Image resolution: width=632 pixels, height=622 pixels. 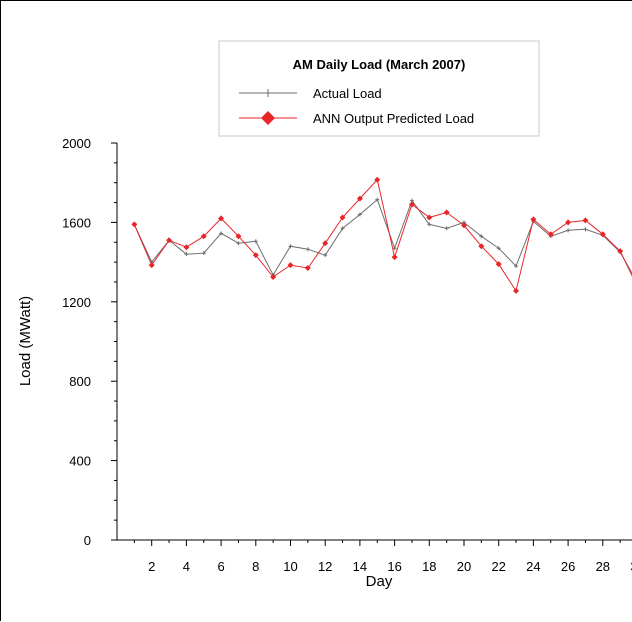 I want to click on x-axis-label: Day, so click(x=379, y=581).